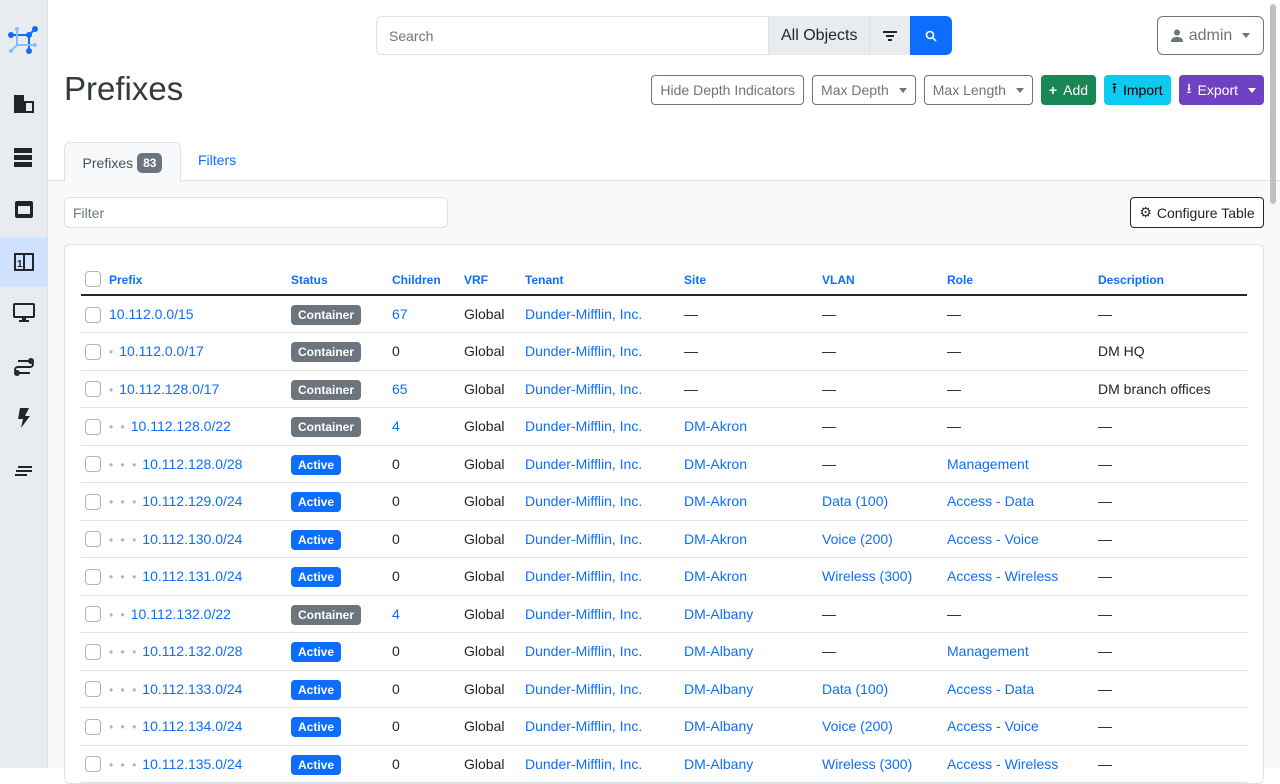 This screenshot has height=784, width=1280. I want to click on other-icon, so click(23, 471).